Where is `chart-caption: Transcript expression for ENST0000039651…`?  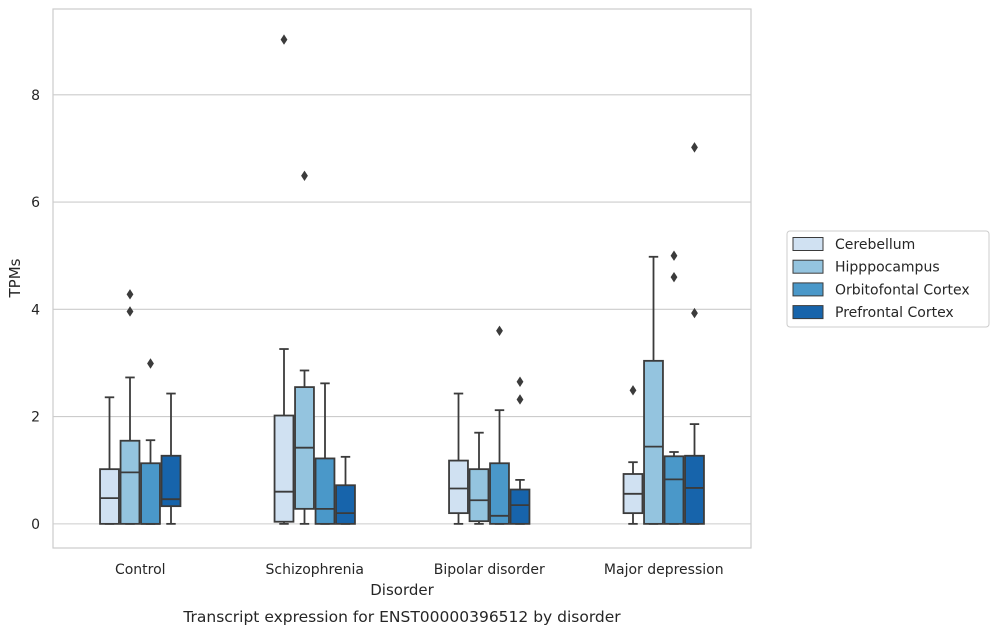 chart-caption: Transcript expression for ENST0000039651… is located at coordinates (401, 617).